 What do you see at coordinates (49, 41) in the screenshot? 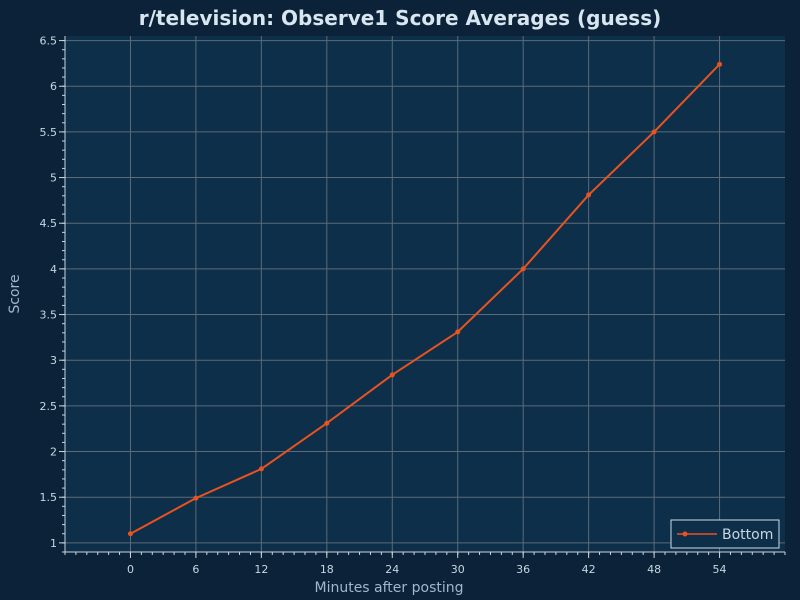
I see `y-tick-label: 6.5` at bounding box center [49, 41].